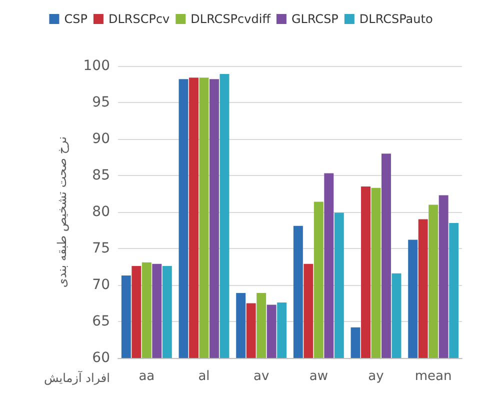 This screenshot has height=410, width=482. I want to click on y-tick-label: 80, so click(101, 212).